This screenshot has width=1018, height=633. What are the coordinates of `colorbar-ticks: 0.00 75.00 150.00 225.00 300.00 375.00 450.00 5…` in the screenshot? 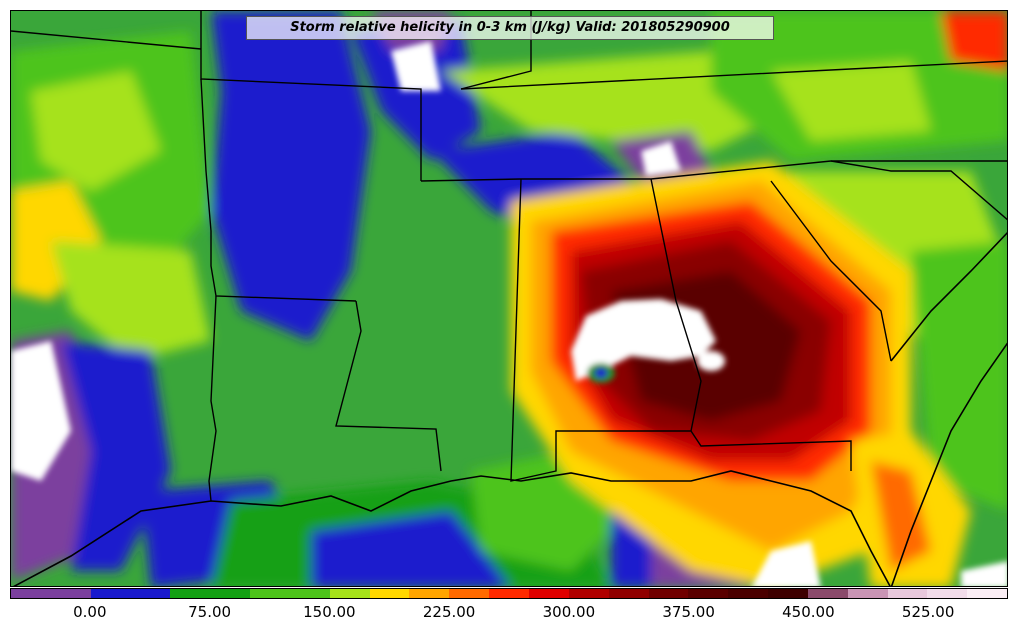 It's located at (509, 614).